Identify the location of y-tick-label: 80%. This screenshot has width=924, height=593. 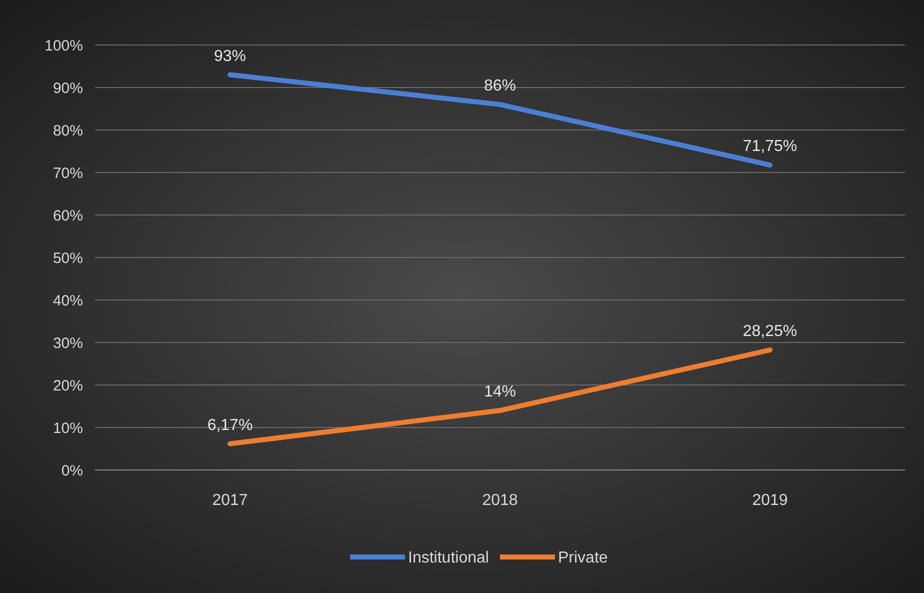
(67, 131).